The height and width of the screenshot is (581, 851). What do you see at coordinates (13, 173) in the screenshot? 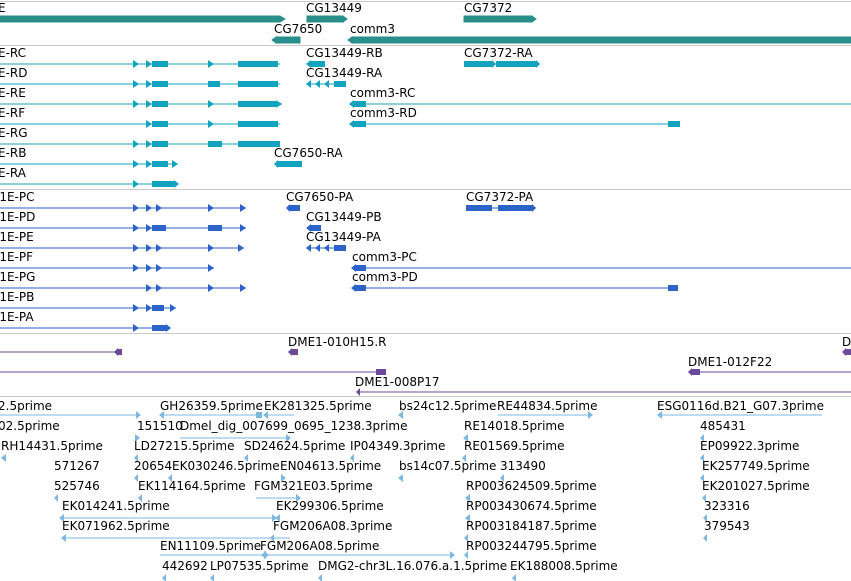
I see `transcript-label: E-RA` at bounding box center [13, 173].